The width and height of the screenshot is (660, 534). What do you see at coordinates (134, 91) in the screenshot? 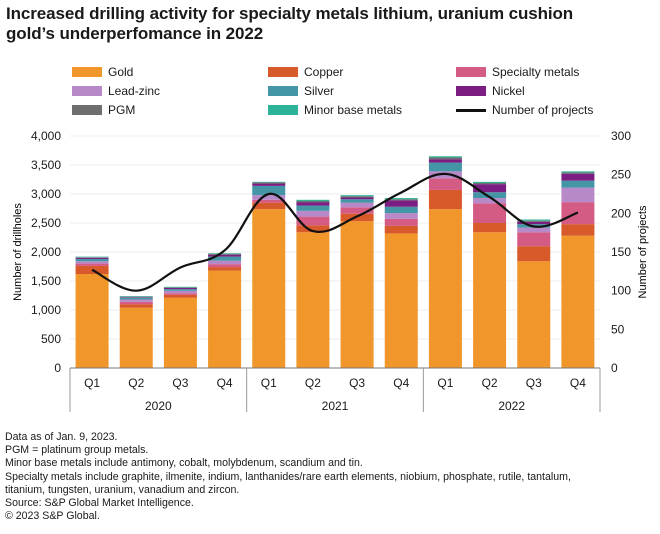
I see `legend-label-lead-zinc: Lead-zinc` at bounding box center [134, 91].